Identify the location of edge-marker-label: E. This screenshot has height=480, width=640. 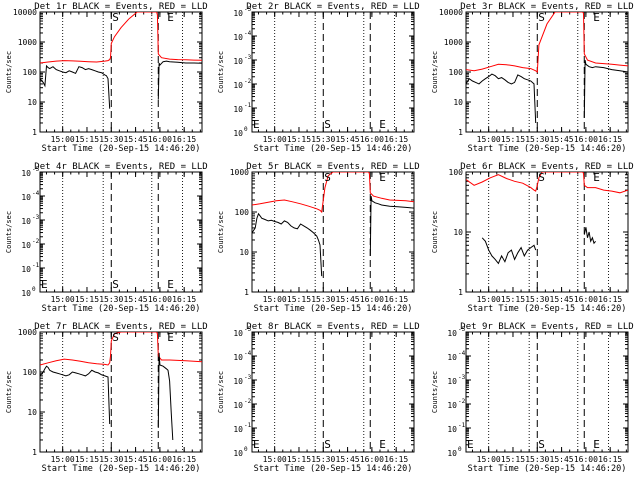
(256, 124).